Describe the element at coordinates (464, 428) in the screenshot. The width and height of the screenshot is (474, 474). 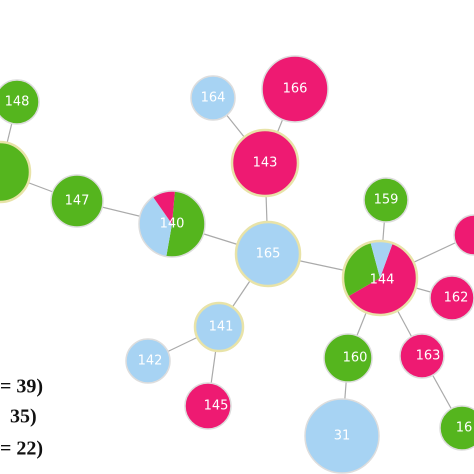
I see `node-label: 16` at that location.